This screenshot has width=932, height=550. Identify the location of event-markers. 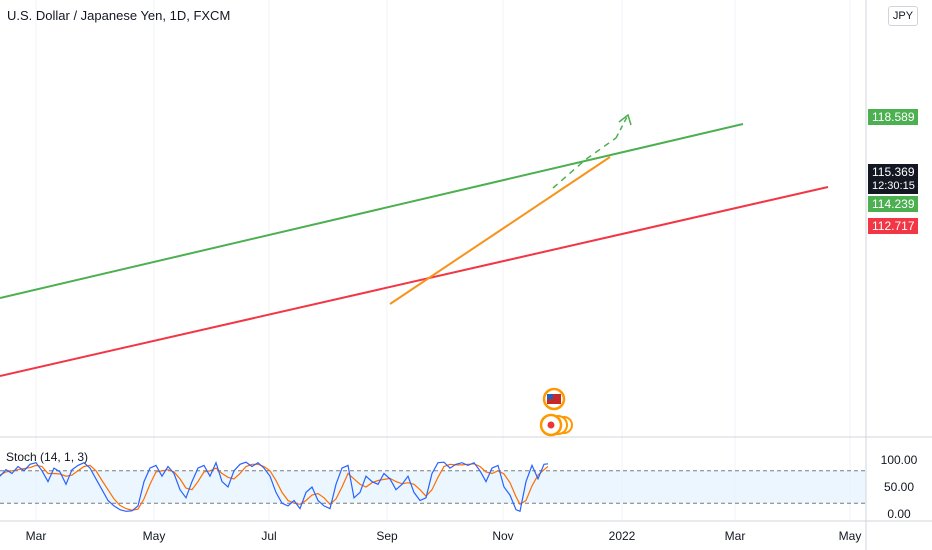
(556, 412).